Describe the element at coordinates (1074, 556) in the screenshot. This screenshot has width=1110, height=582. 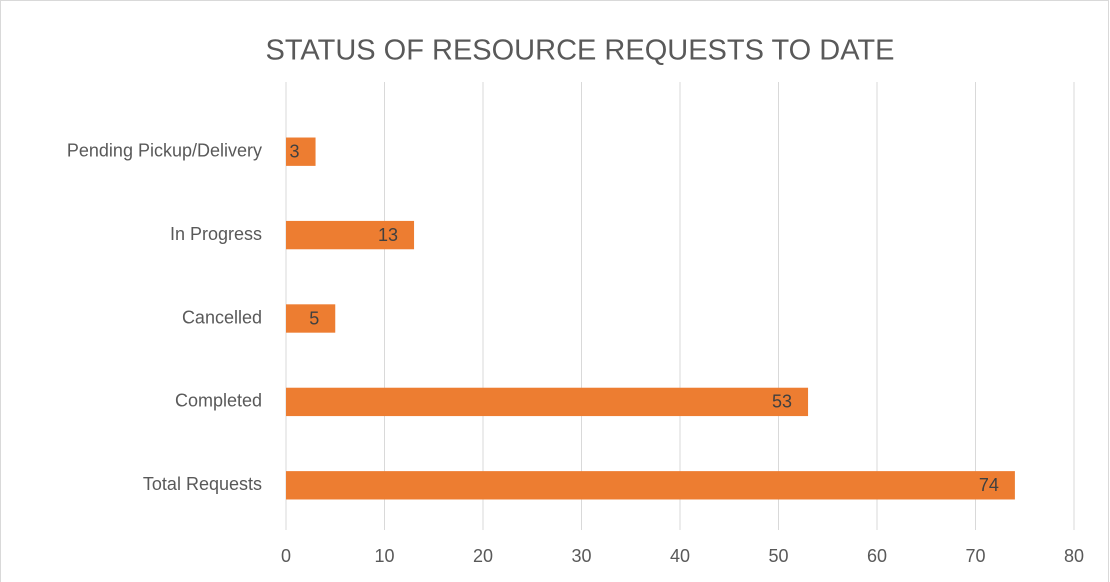
I see `x-tick-label: 80` at that location.